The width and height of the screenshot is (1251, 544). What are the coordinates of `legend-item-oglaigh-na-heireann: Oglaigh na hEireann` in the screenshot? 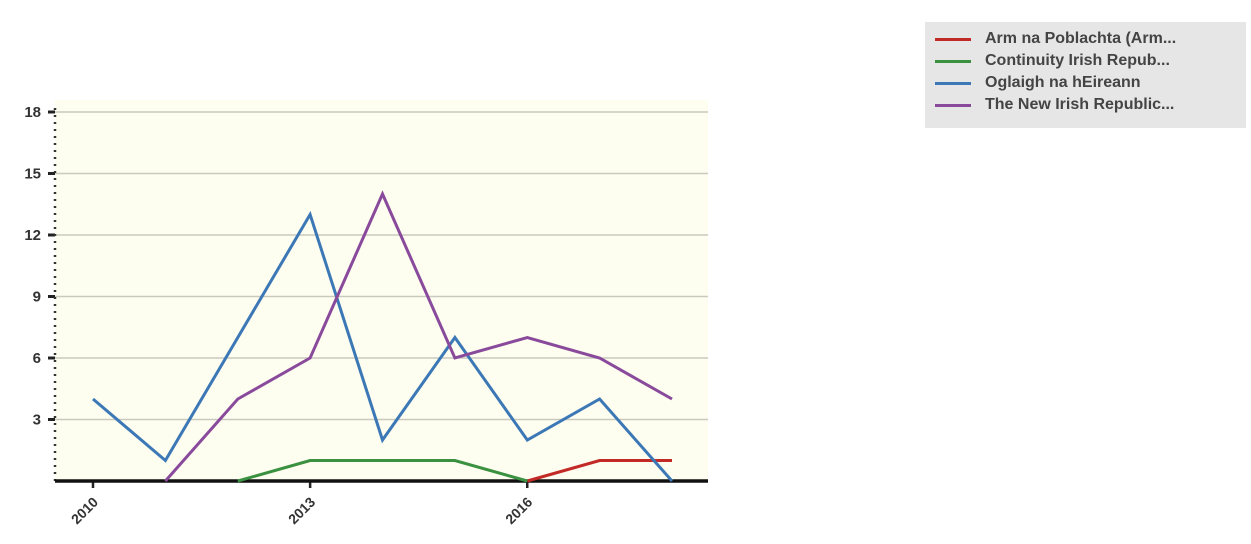 It's located at (1090, 83).